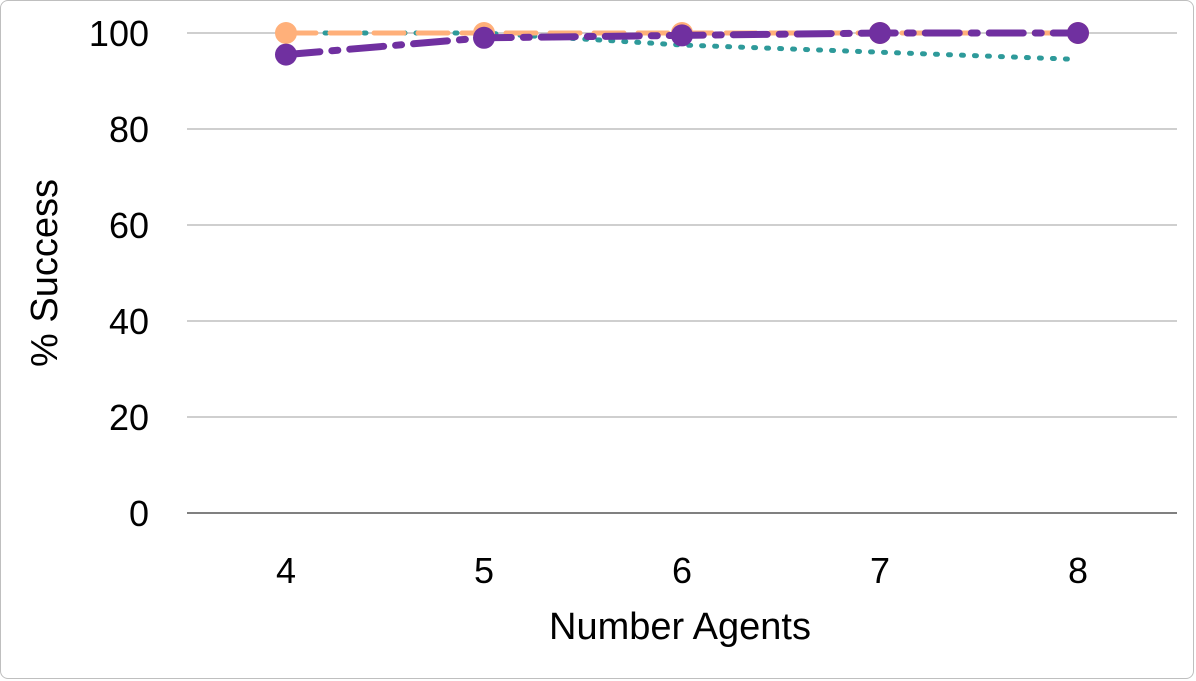 The image size is (1196, 681). I want to click on x-tick-label: 5, so click(484, 570).